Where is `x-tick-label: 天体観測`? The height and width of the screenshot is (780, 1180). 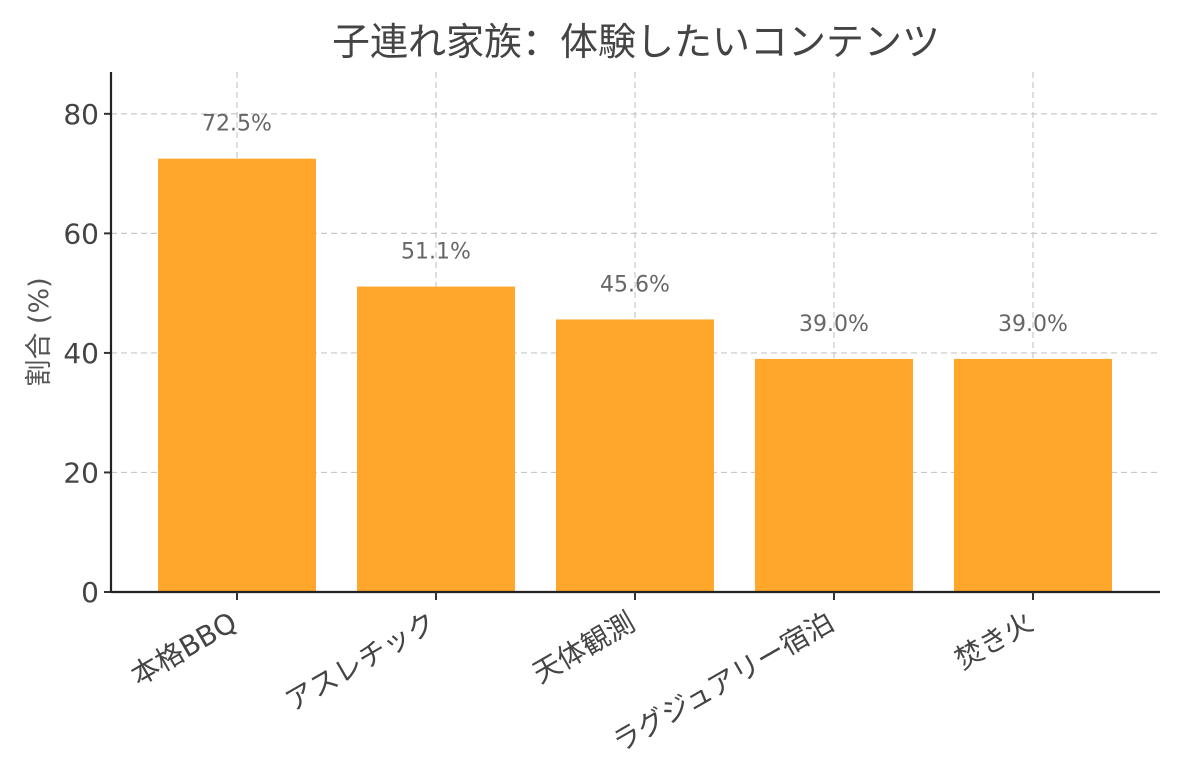
x-tick-label: 天体観測 is located at coordinates (584, 647).